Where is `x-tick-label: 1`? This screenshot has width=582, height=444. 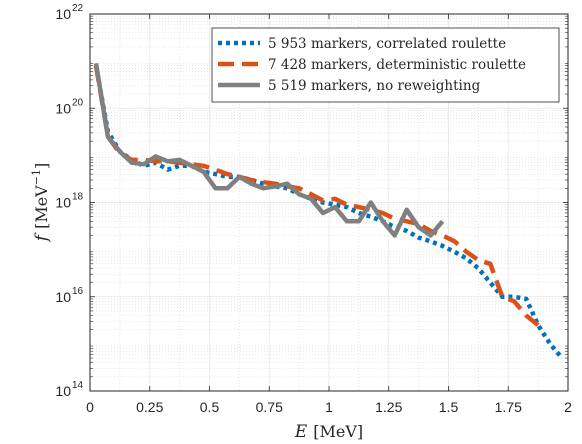
x-tick-label: 1 is located at coordinates (329, 407).